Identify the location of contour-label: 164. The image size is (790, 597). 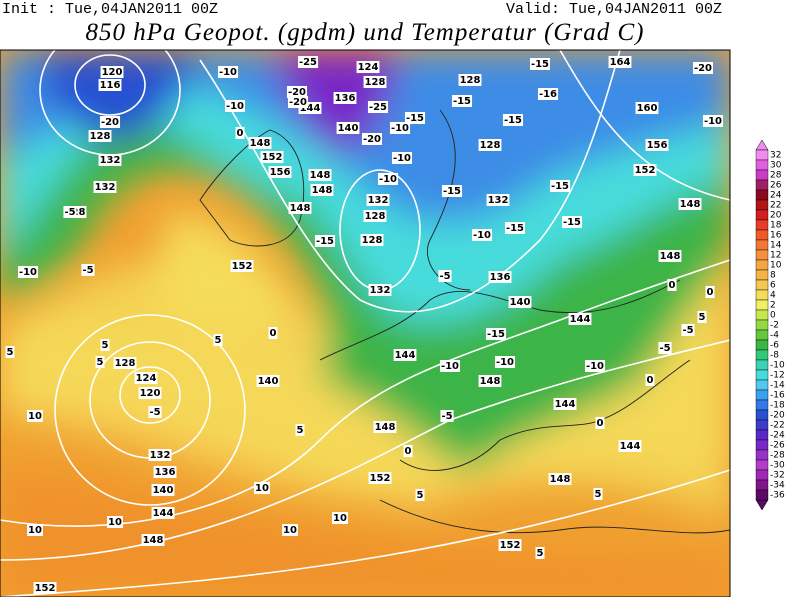
(620, 62).